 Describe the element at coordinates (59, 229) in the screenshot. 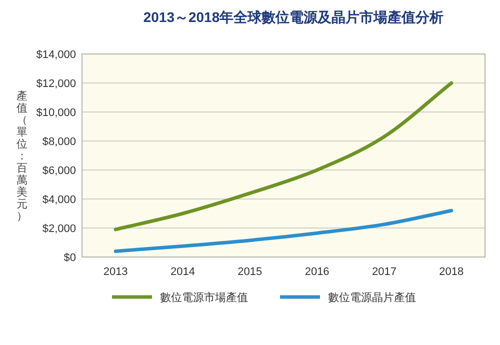

I see `y-tick-label: $2,000` at that location.